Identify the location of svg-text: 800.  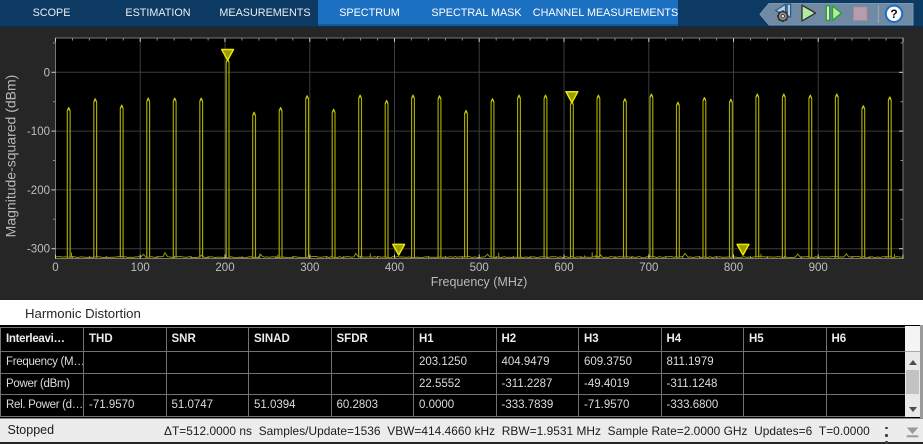
(733, 268).